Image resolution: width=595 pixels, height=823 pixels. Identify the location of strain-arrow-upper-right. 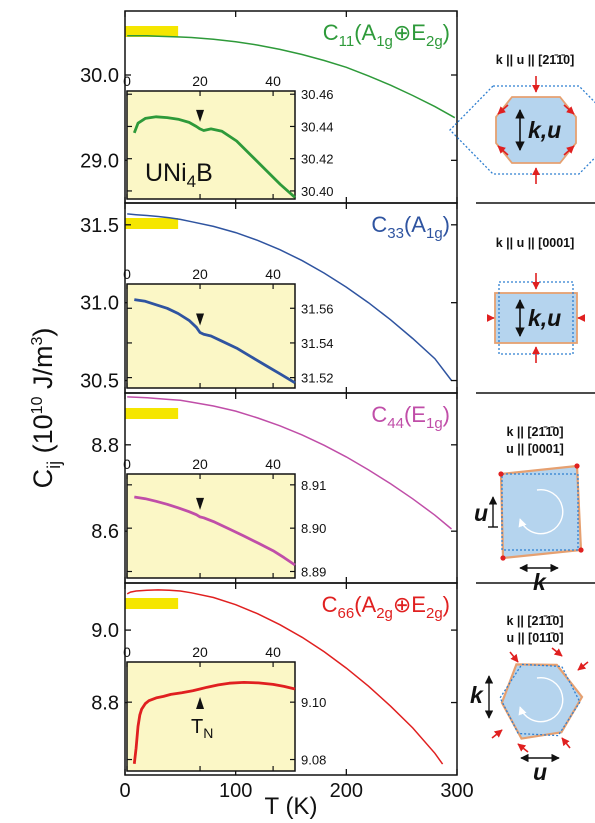
(569, 109).